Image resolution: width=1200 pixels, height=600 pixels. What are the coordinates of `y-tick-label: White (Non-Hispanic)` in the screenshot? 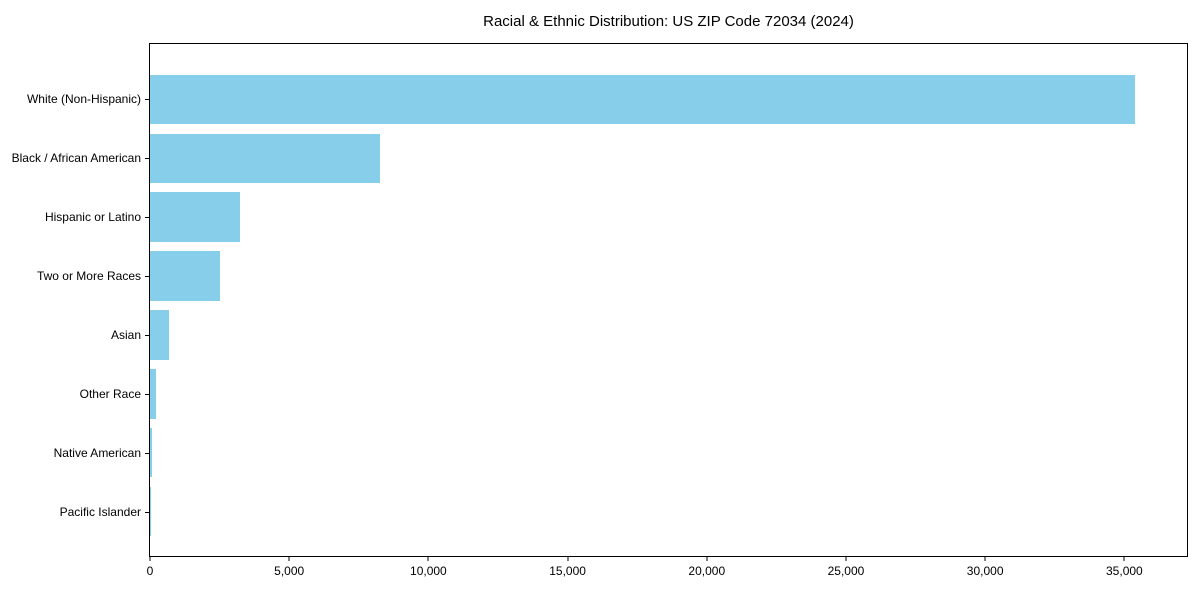 It's located at (83, 99).